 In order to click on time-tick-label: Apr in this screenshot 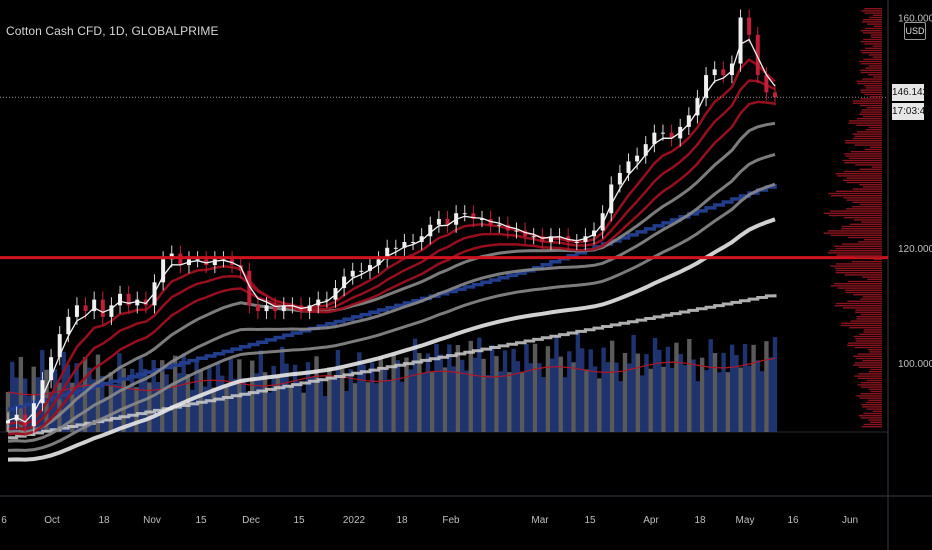, I will do `click(651, 520)`.